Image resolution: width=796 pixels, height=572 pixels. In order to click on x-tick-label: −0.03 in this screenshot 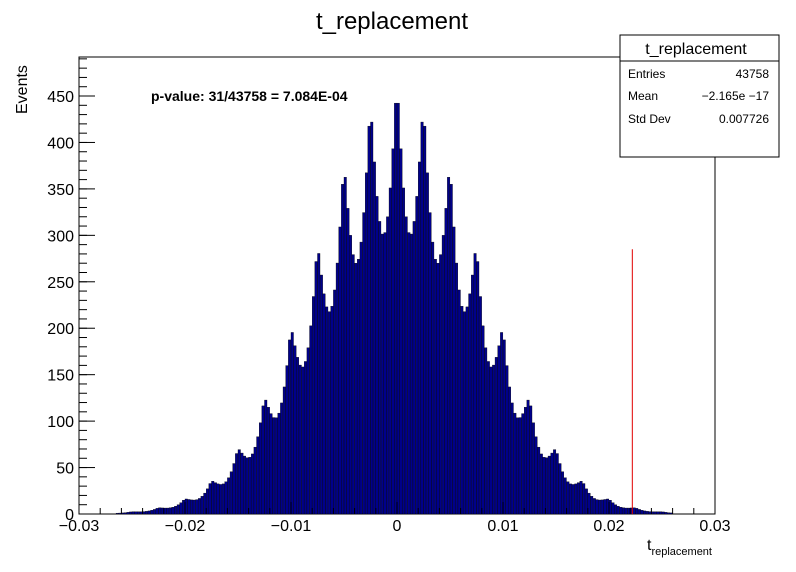, I will do `click(79, 526)`.